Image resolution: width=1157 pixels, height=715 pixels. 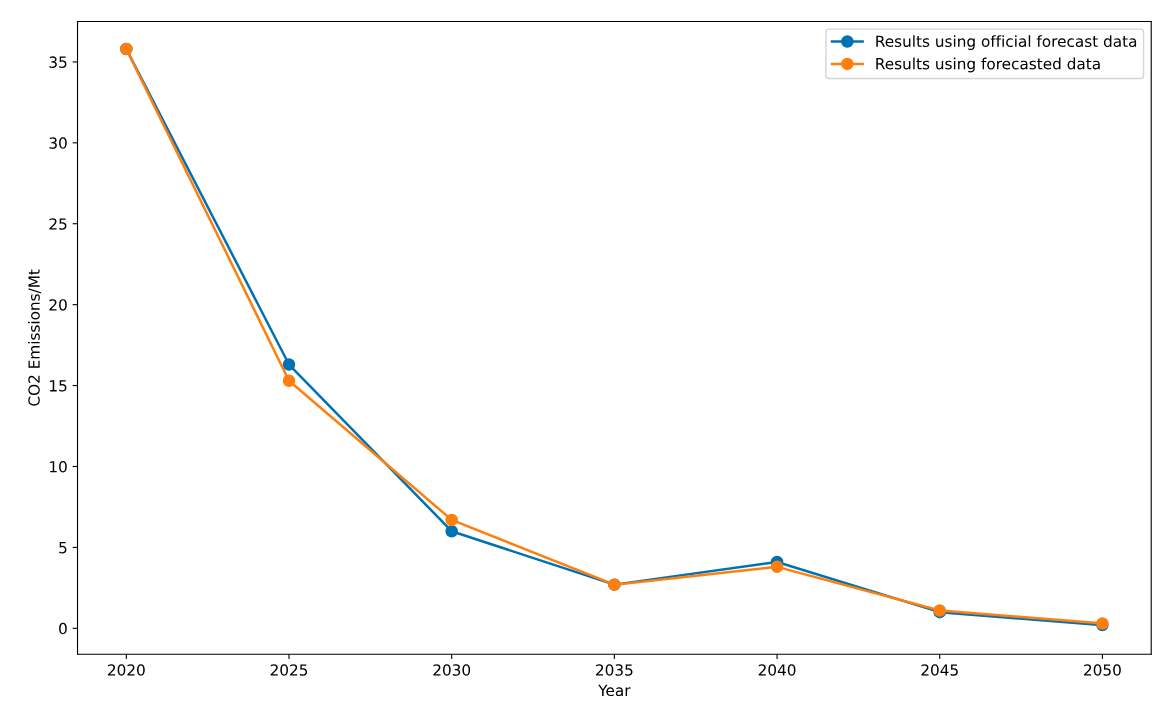 What do you see at coordinates (452, 670) in the screenshot?
I see `x-tick-label: 2030` at bounding box center [452, 670].